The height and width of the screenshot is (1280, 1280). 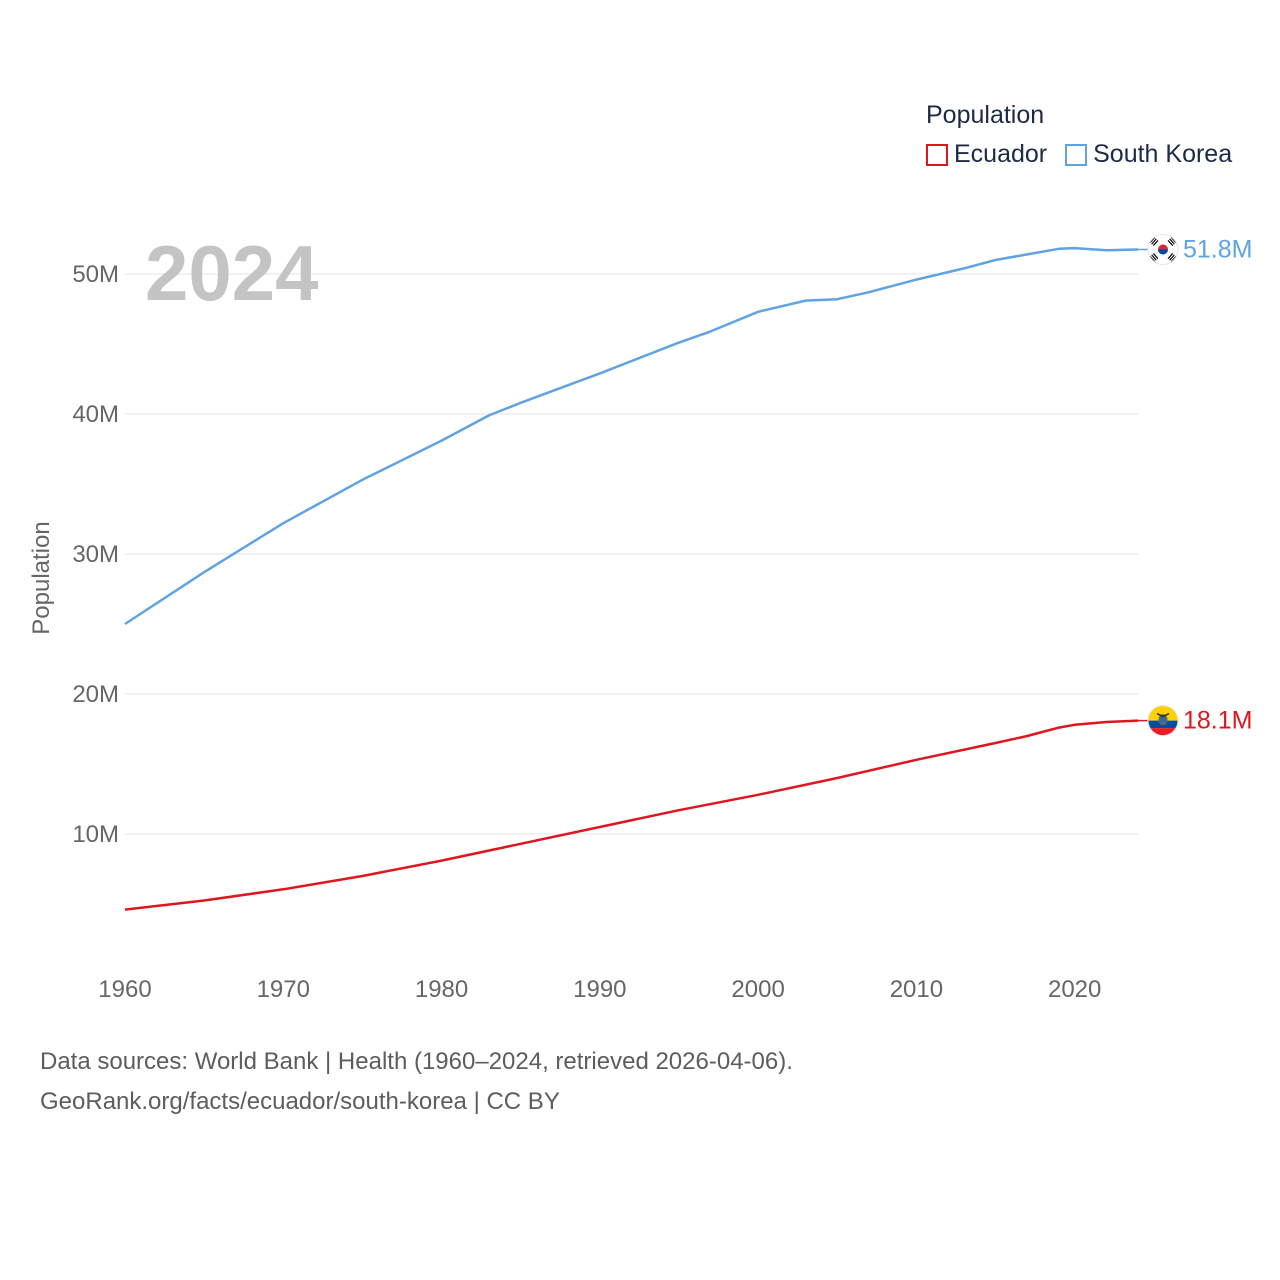 I want to click on x-axis-ticks: 1960 1970 1980 1990 2000 2010 2020, so click(x=599, y=989).